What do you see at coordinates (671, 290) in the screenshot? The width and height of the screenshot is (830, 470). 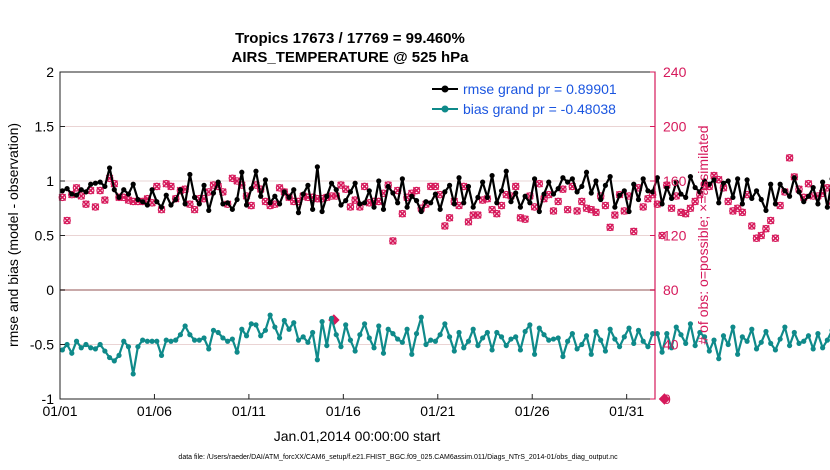 I see `y-right-tick-label: 80` at bounding box center [671, 290].